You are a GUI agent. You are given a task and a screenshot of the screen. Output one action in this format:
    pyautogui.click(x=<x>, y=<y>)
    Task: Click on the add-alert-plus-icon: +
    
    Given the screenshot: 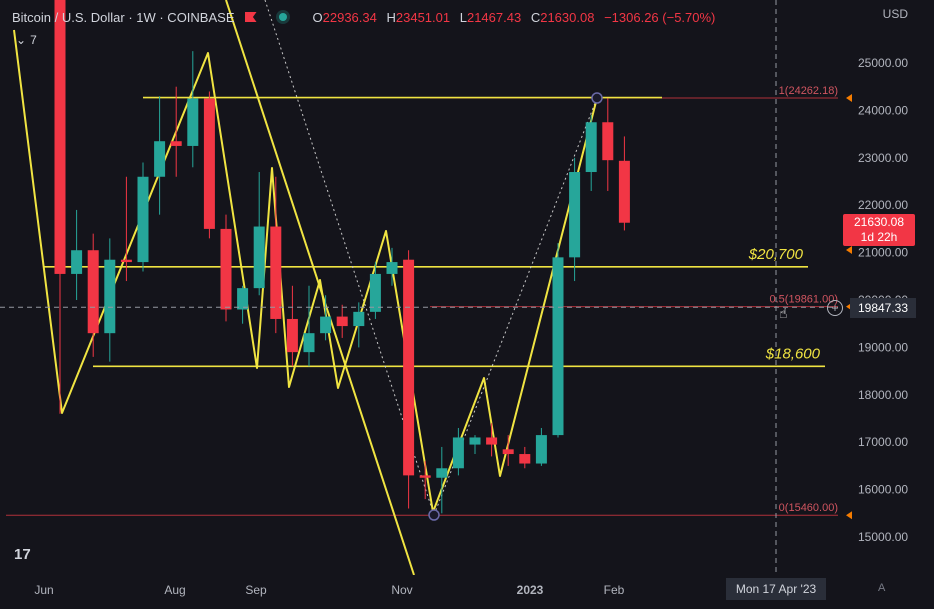 What is the action you would take?
    pyautogui.click(x=835, y=308)
    